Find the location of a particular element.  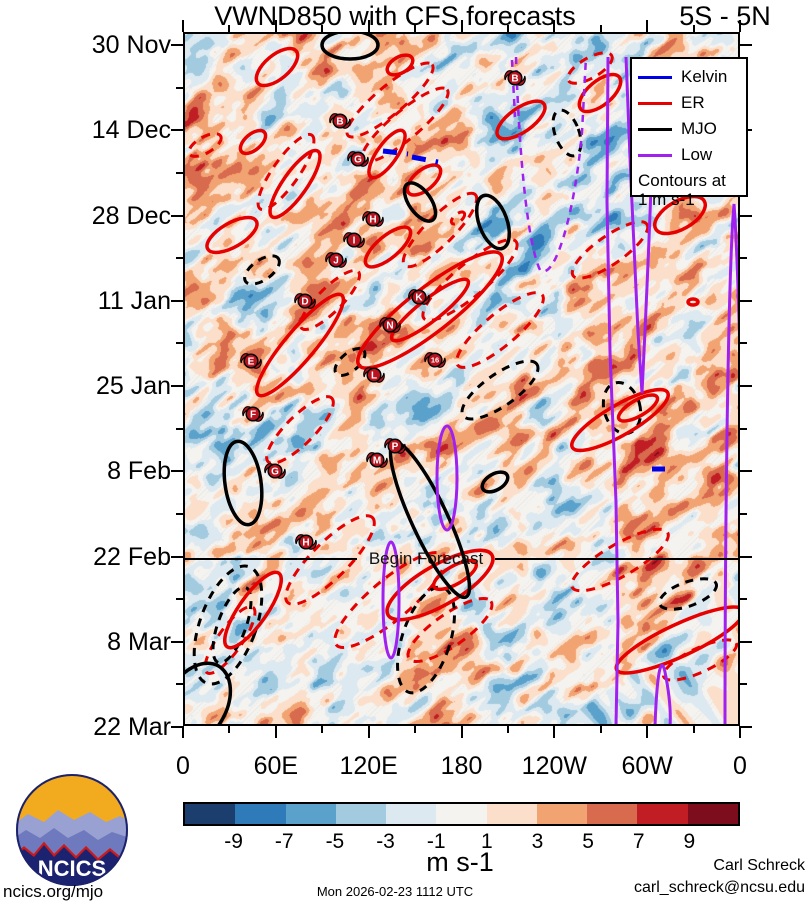

tc-marker-m: M is located at coordinates (377, 460).